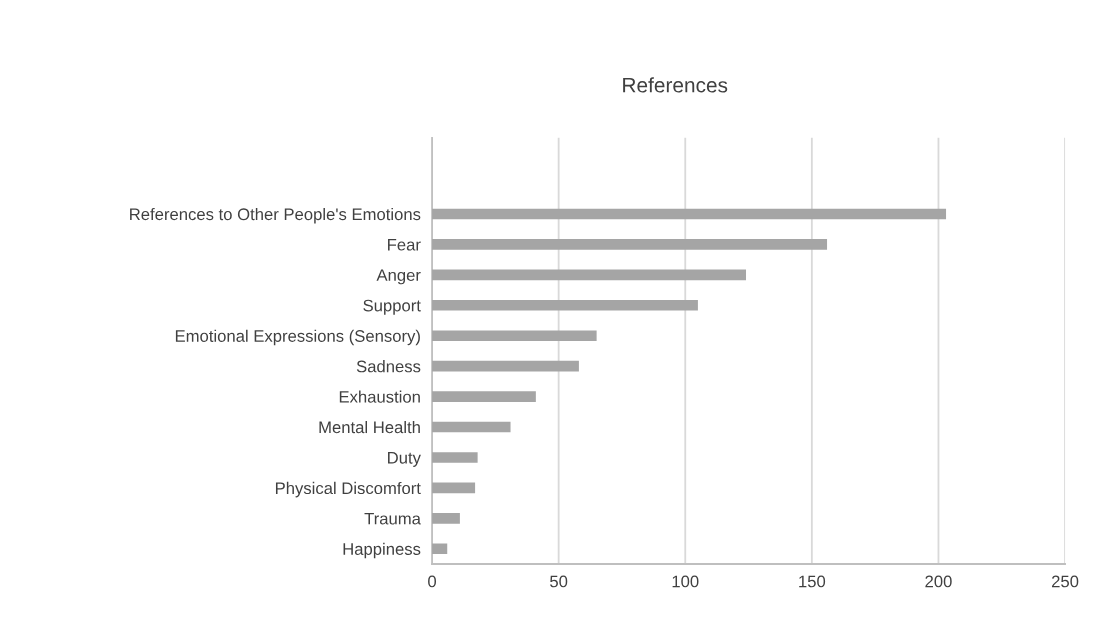  What do you see at coordinates (388, 366) in the screenshot?
I see `y-tick-label: Sadness` at bounding box center [388, 366].